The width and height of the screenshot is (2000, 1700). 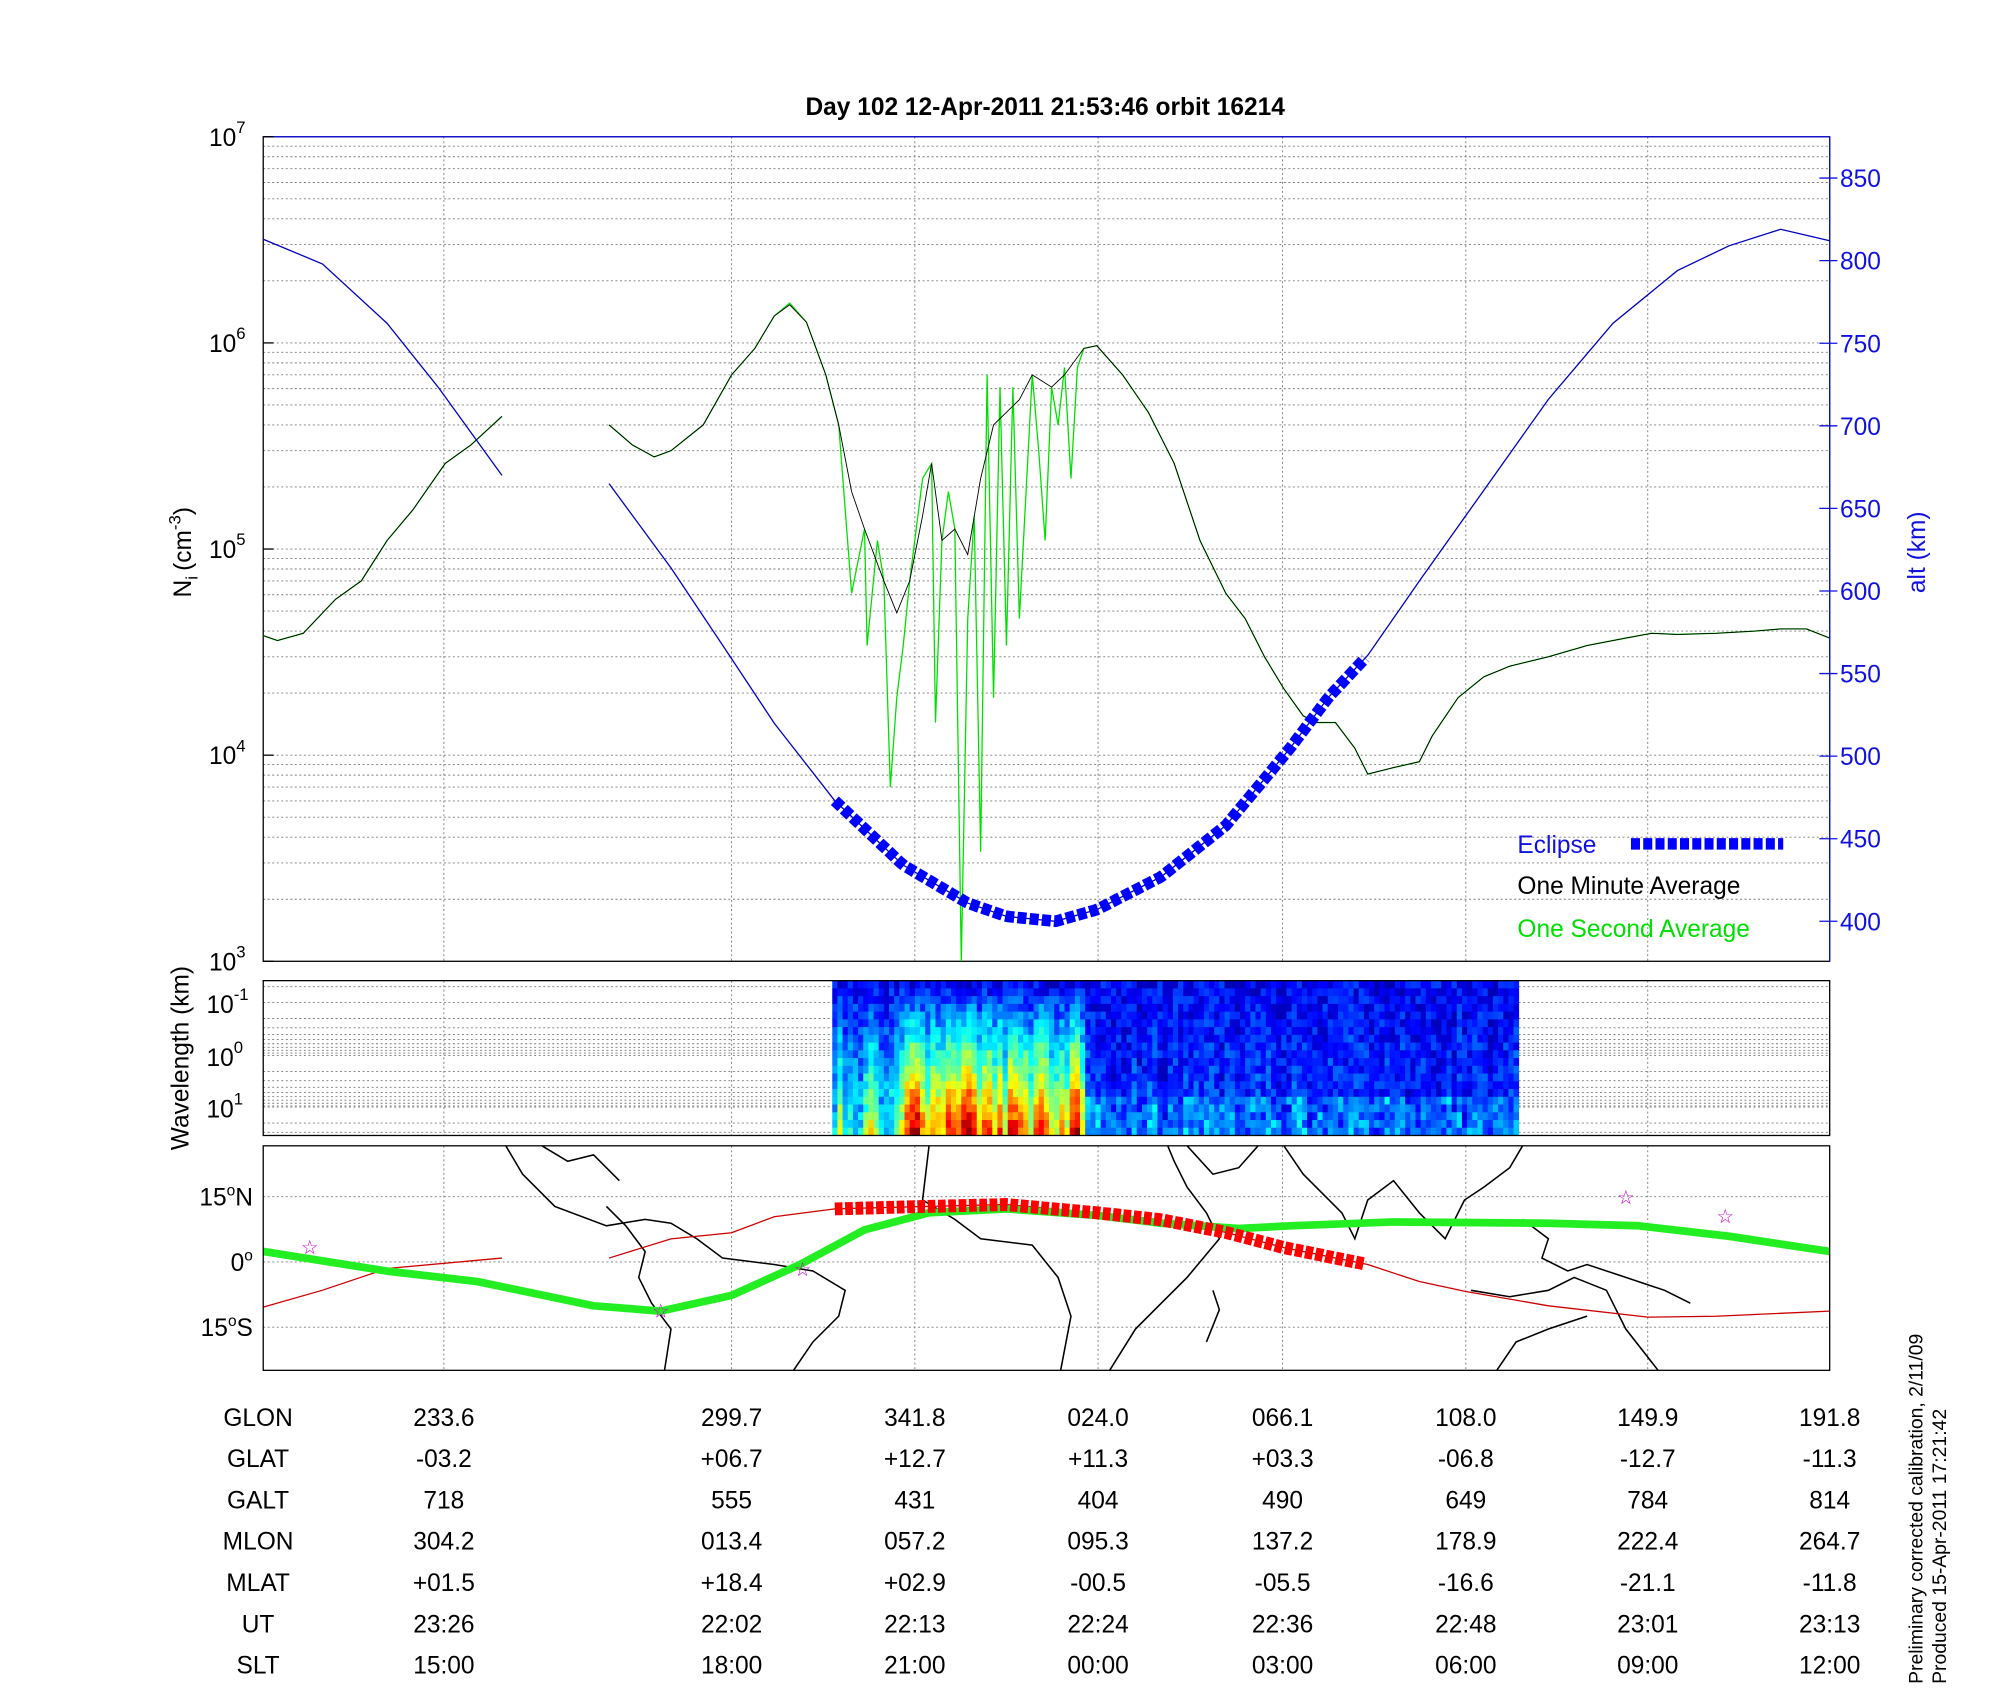 I want to click on table-cell: 22:36, so click(x=1282, y=1624).